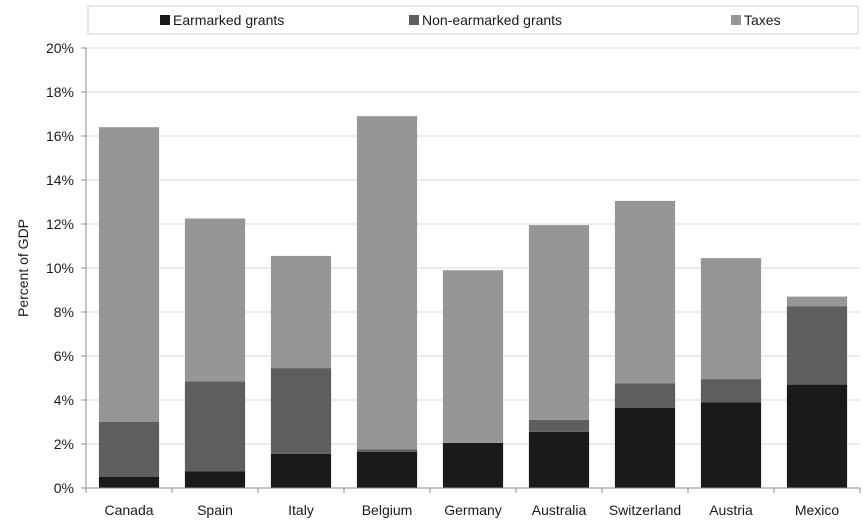  What do you see at coordinates (23, 268) in the screenshot?
I see `y-axis-title: Percent of GDP` at bounding box center [23, 268].